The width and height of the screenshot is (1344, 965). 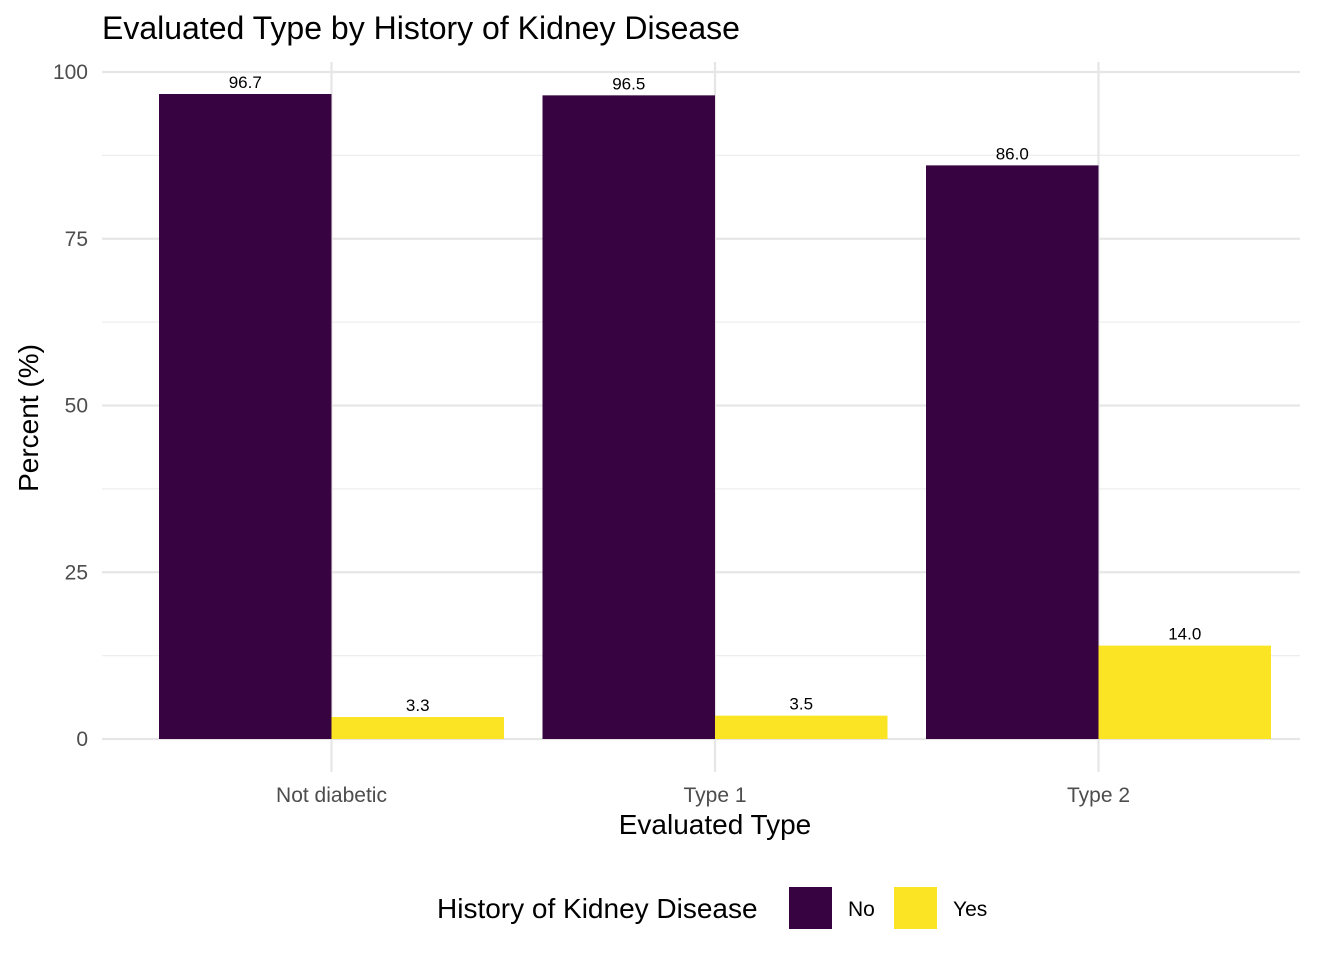 What do you see at coordinates (82, 739) in the screenshot?
I see `y-tick-label: 0` at bounding box center [82, 739].